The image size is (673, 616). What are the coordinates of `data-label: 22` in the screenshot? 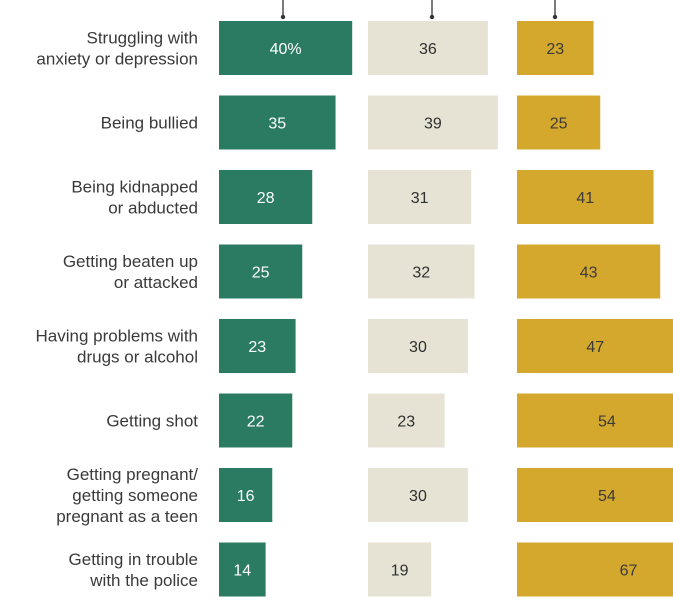 It's located at (256, 422).